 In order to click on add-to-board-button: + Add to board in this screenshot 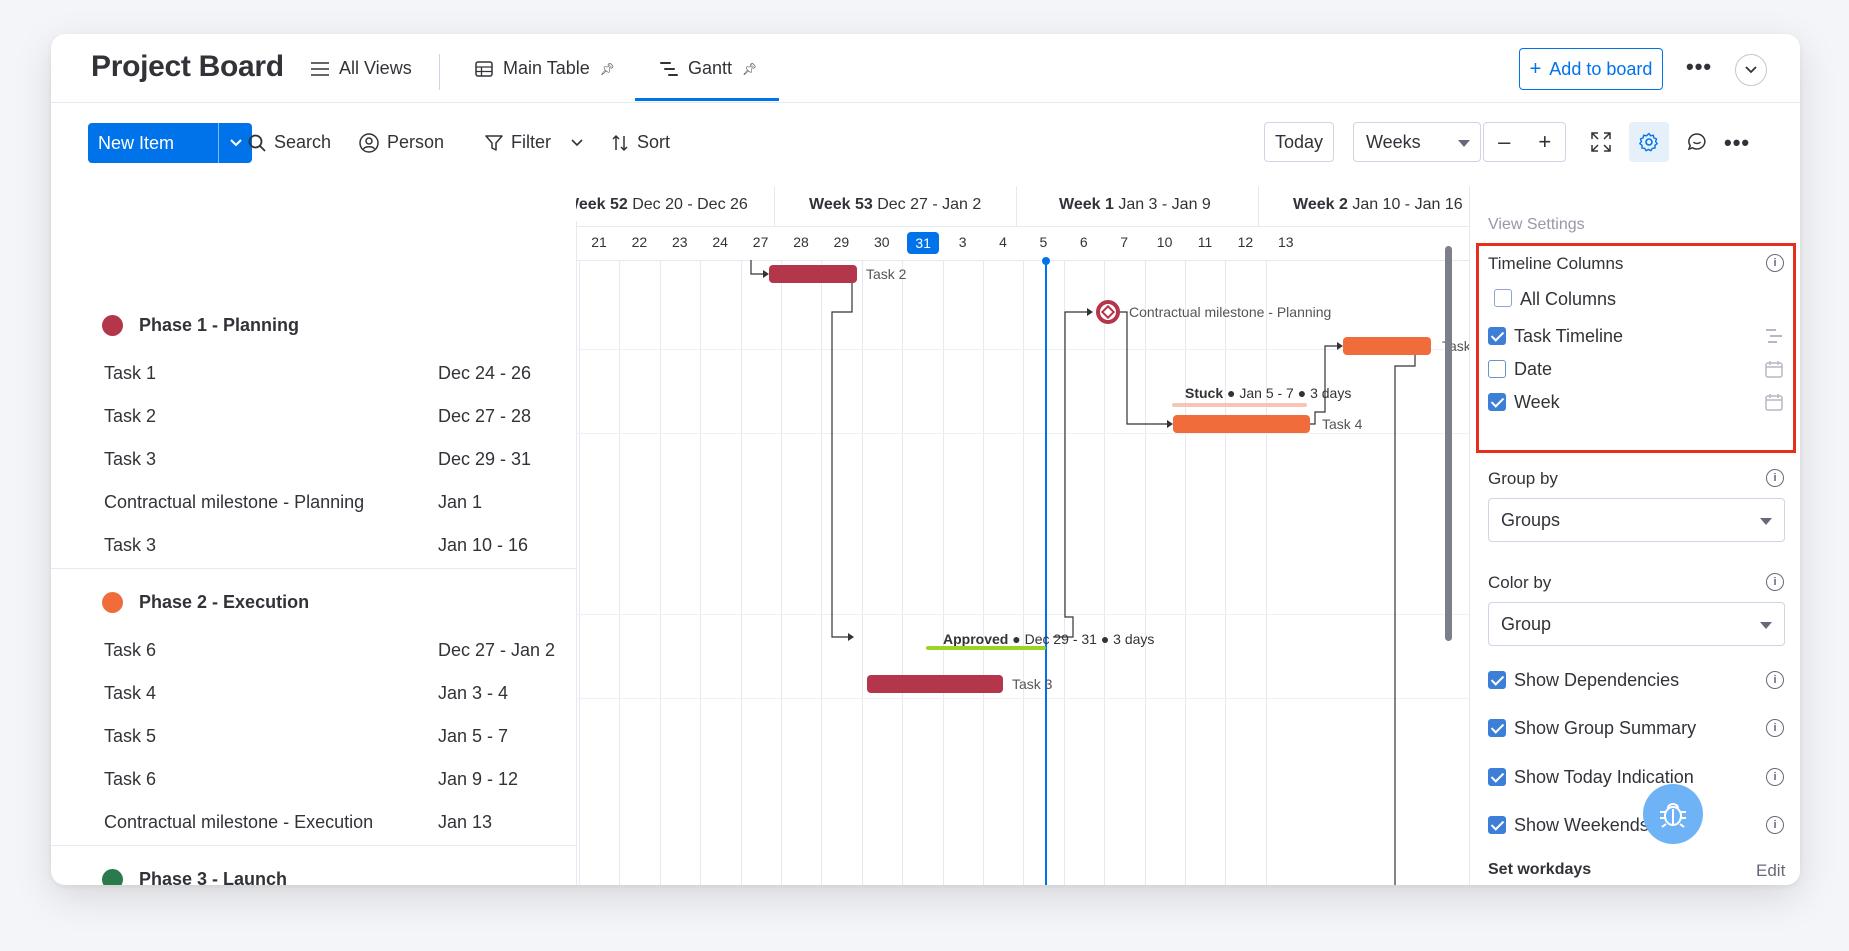, I will do `click(1591, 69)`.